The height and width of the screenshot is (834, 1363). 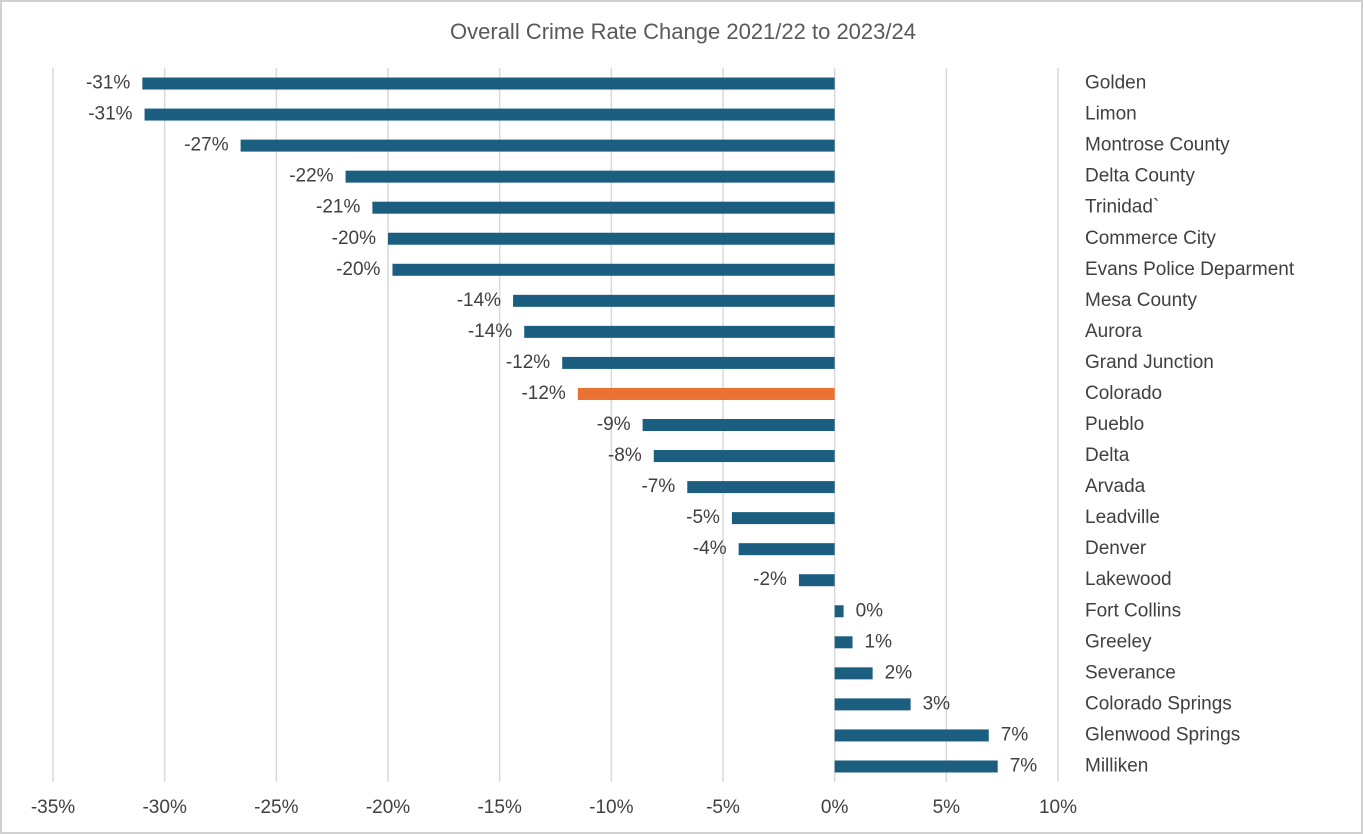 I want to click on category-label: Milliken, so click(x=1116, y=765).